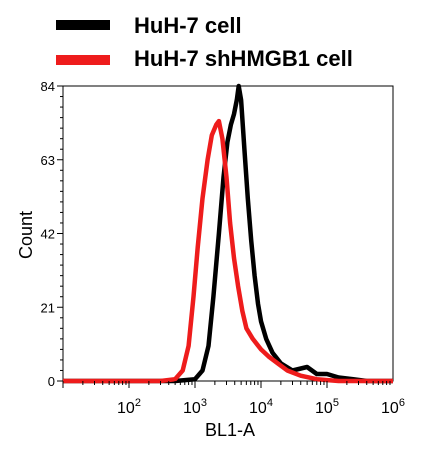  Describe the element at coordinates (26, 235) in the screenshot. I see `y-axis-title: Count` at that location.